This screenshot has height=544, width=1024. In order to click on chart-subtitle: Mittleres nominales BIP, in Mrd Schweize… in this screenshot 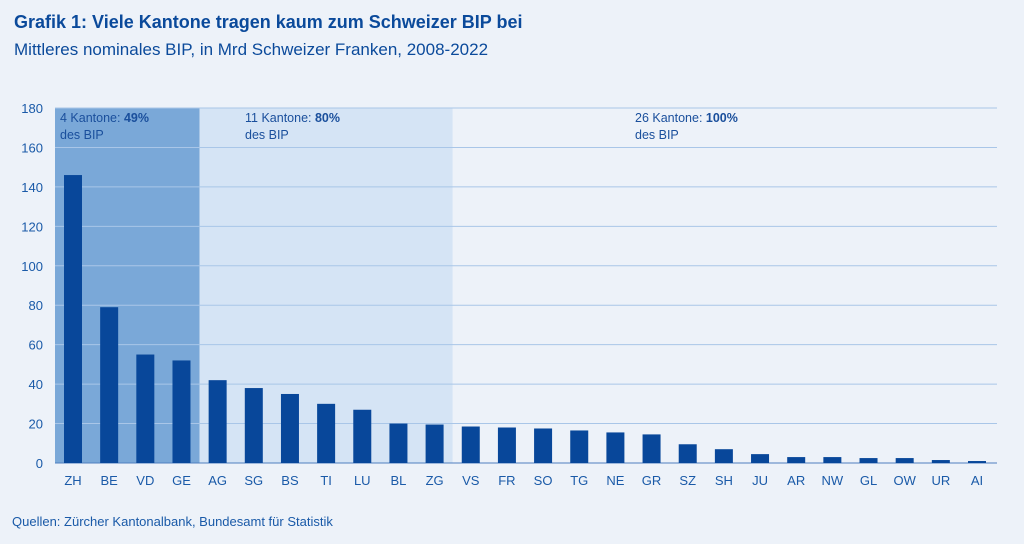, I will do `click(251, 49)`.